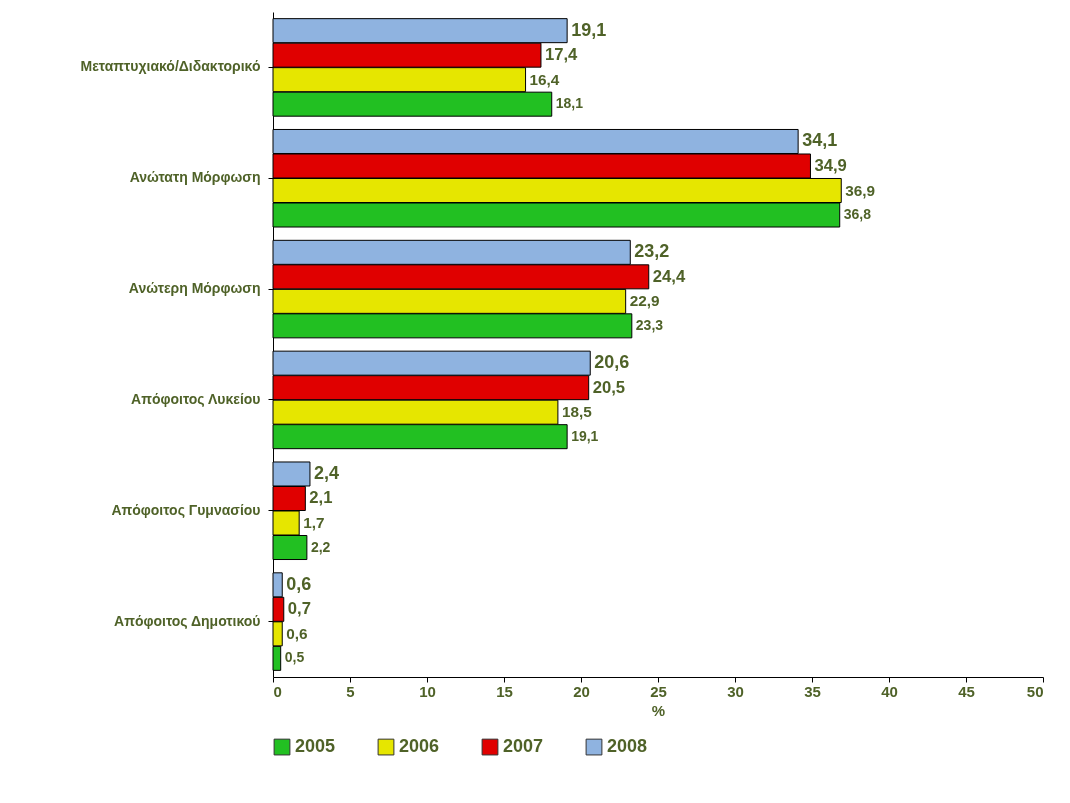 This screenshot has height=803, width=1070. Describe the element at coordinates (196, 398) in the screenshot. I see `y-tick-label: Απόφοιτος Λυκείου` at that location.